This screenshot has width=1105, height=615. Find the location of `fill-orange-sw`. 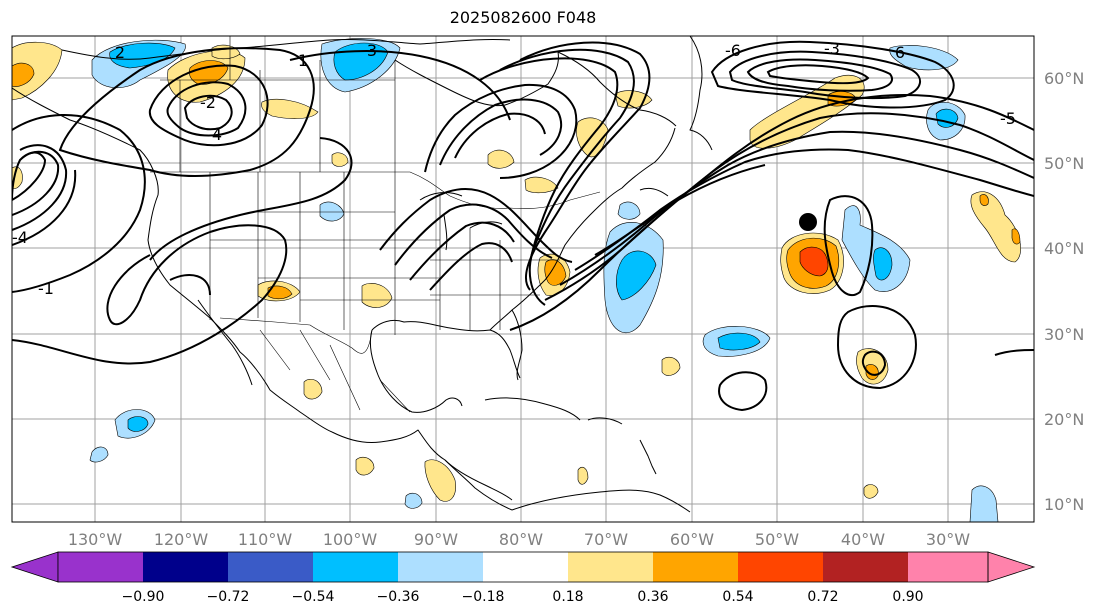

fill-orange-sw is located at coordinates (280, 292).